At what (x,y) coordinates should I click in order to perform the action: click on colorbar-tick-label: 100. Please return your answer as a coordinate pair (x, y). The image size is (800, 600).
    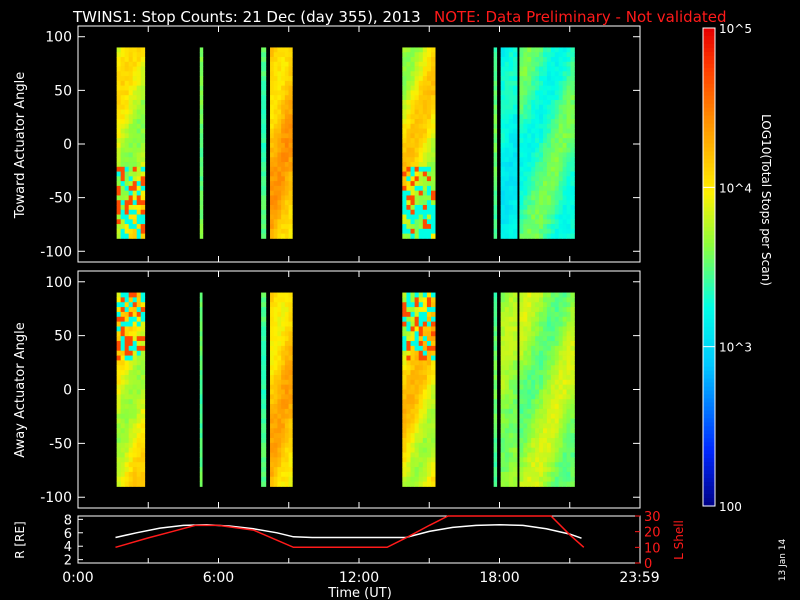
    Looking at the image, I should click on (730, 507).